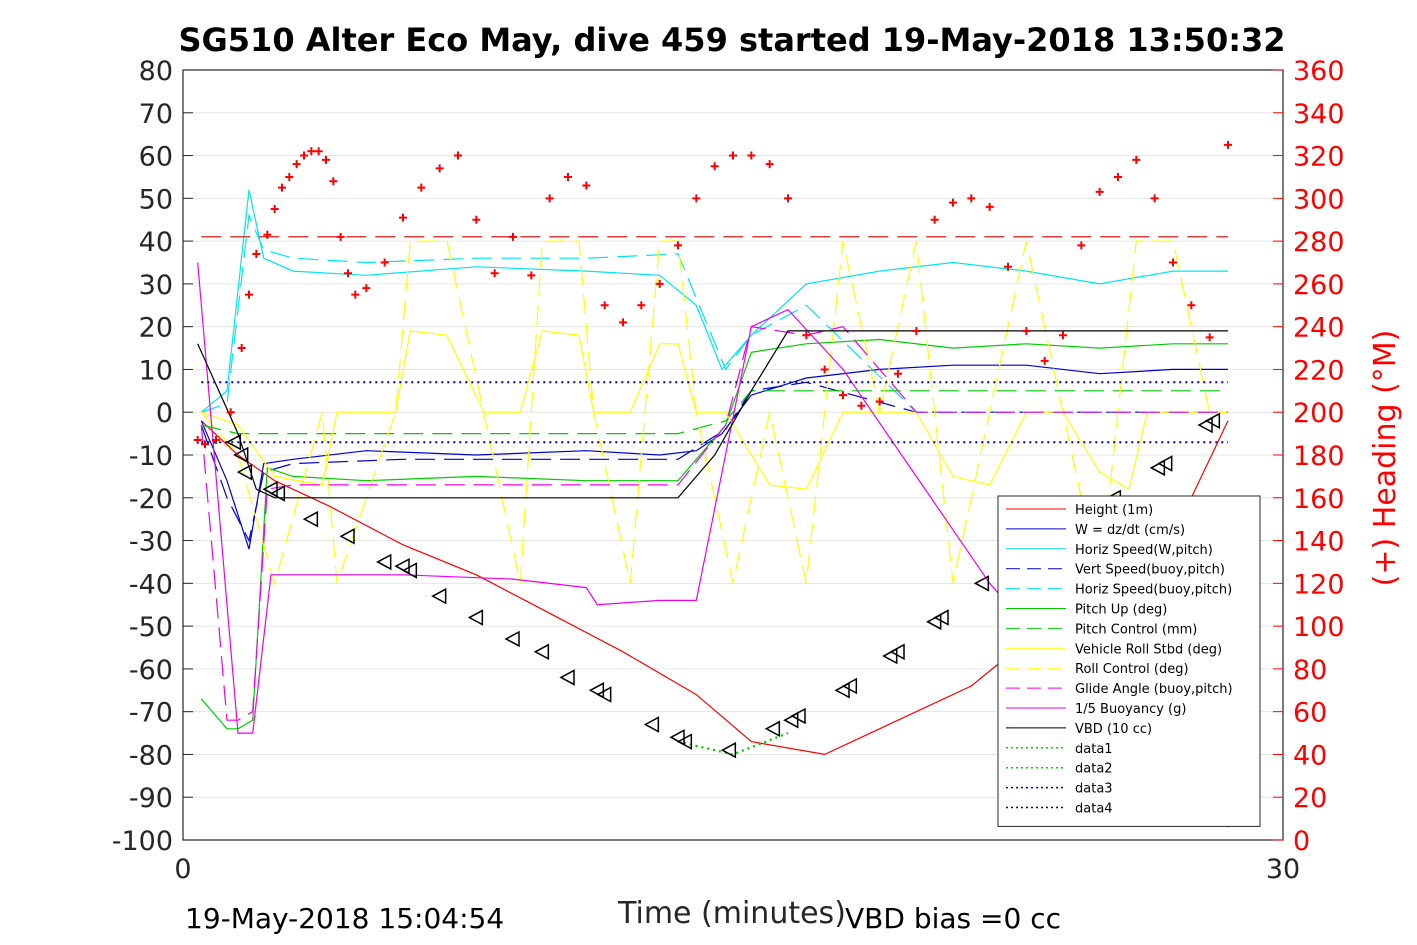 The image size is (1417, 945). What do you see at coordinates (1310, 670) in the screenshot?
I see `y-right-tick-label: 80` at bounding box center [1310, 670].